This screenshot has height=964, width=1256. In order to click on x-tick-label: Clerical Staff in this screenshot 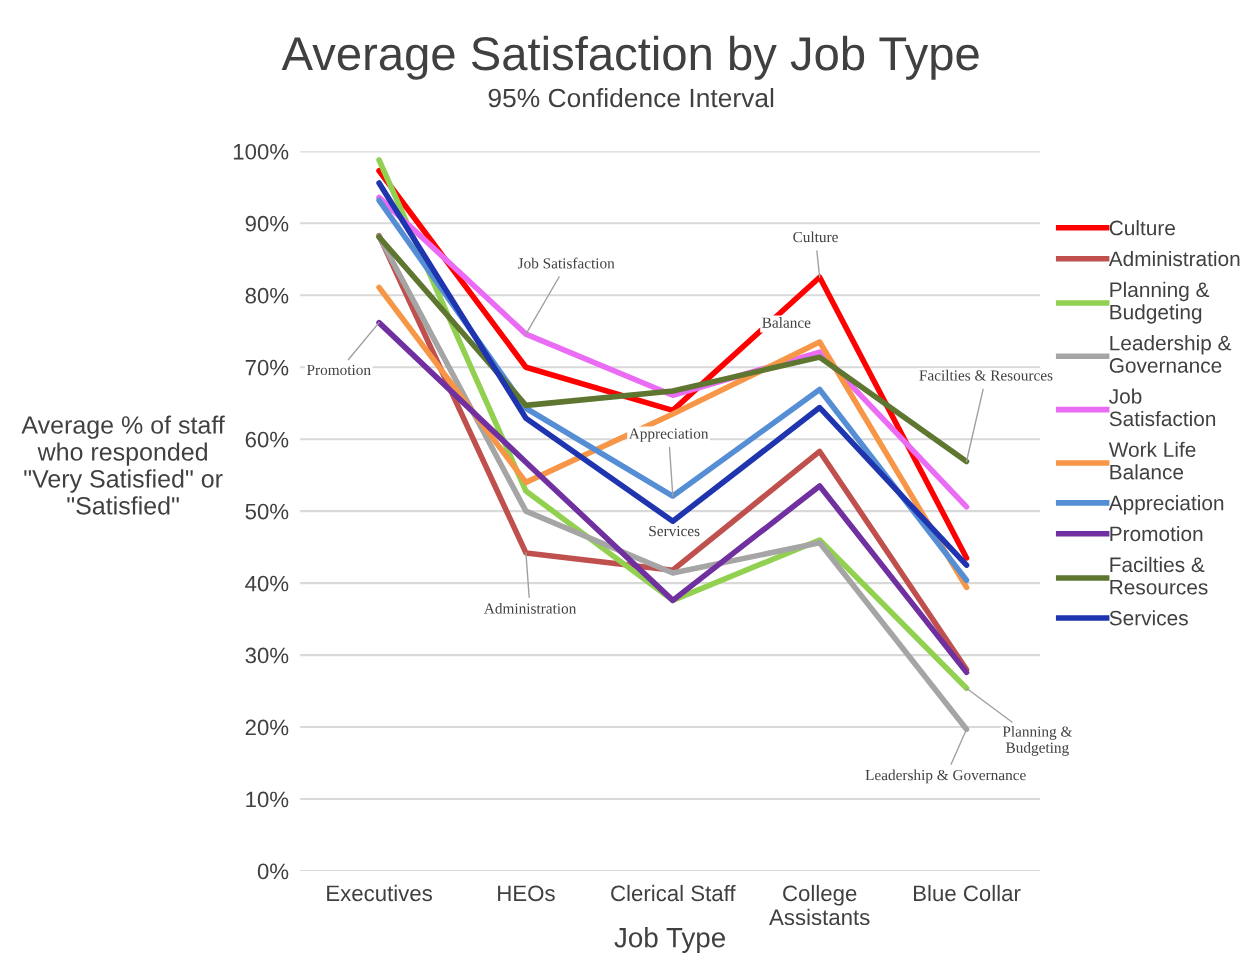, I will do `click(673, 893)`.